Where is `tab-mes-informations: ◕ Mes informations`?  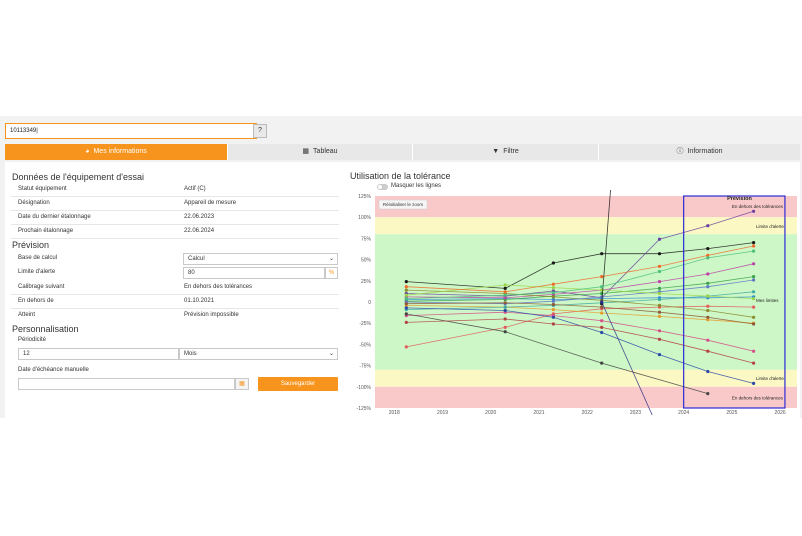
tab-mes-informations: ◕ Mes informations is located at coordinates (116, 152).